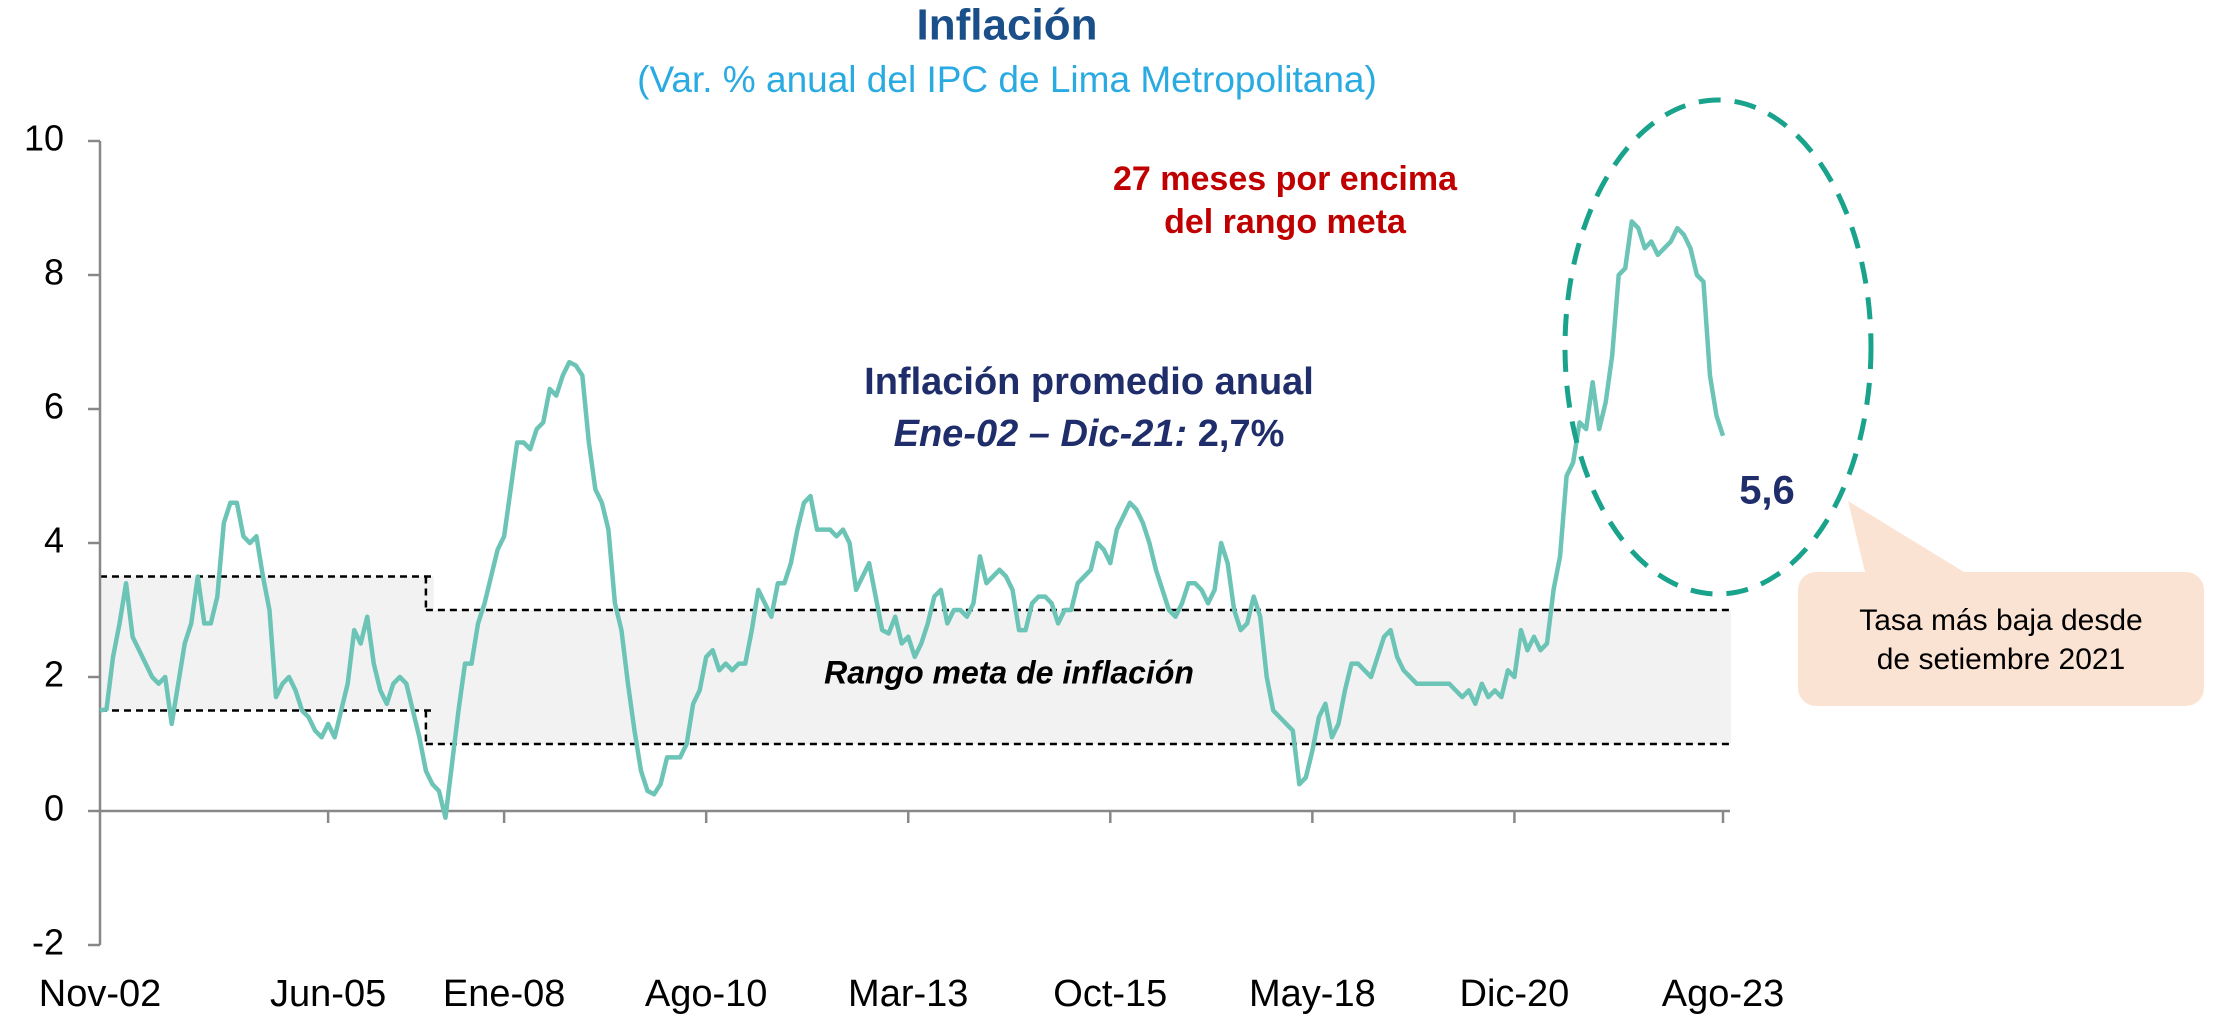  I want to click on callout-text: de setiembre 2021, so click(2001, 659).